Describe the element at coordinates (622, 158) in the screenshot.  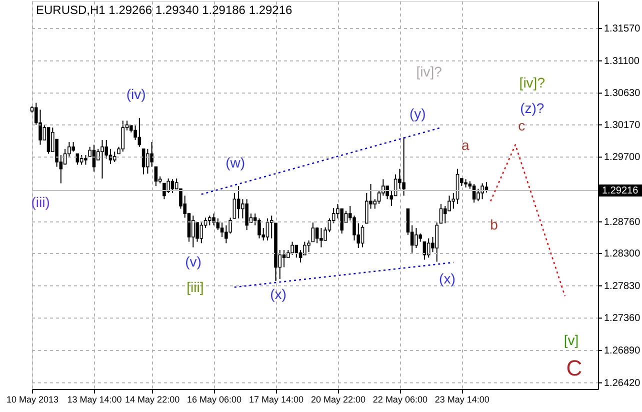
I see `y-tick-label: 1.29700` at that location.